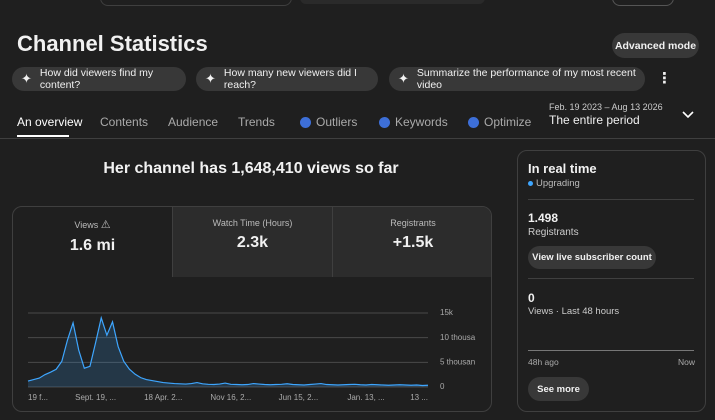 The height and width of the screenshot is (420, 715). What do you see at coordinates (553, 232) in the screenshot?
I see `registrants-label: Registrants` at bounding box center [553, 232].